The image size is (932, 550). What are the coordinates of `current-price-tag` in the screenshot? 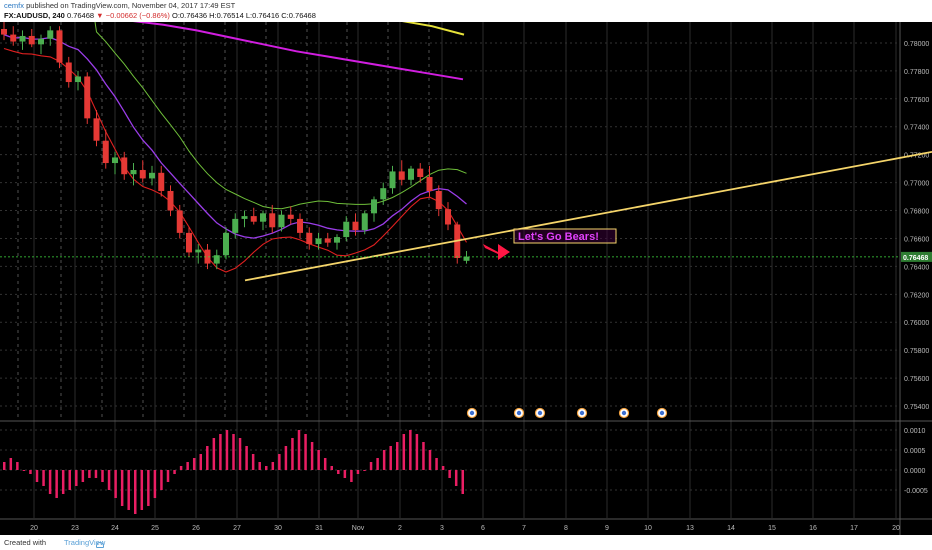 It's located at (916, 256).